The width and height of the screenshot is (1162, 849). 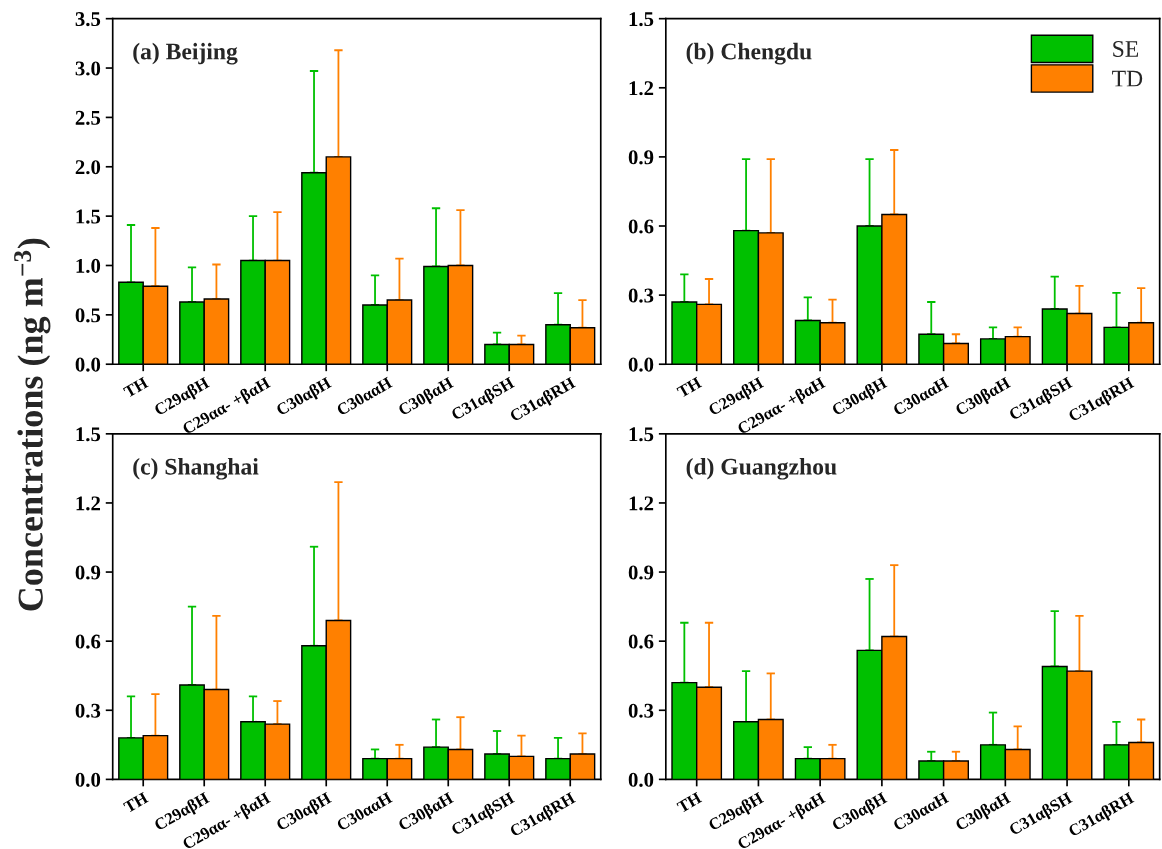 I want to click on text: (b) Chengdu, so click(x=749, y=53).